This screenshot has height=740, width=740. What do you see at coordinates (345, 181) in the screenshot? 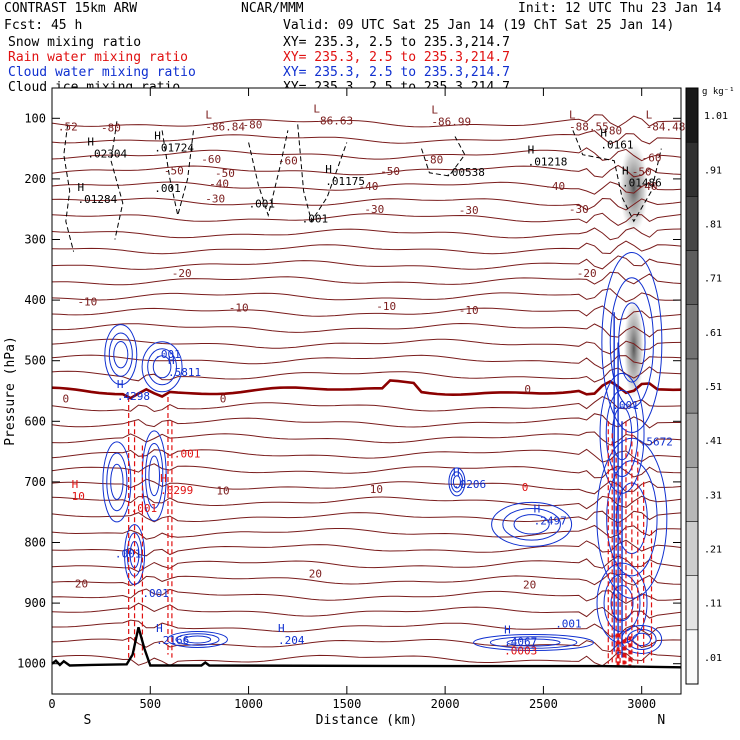
I see `extremum-value: .01175` at bounding box center [345, 181].